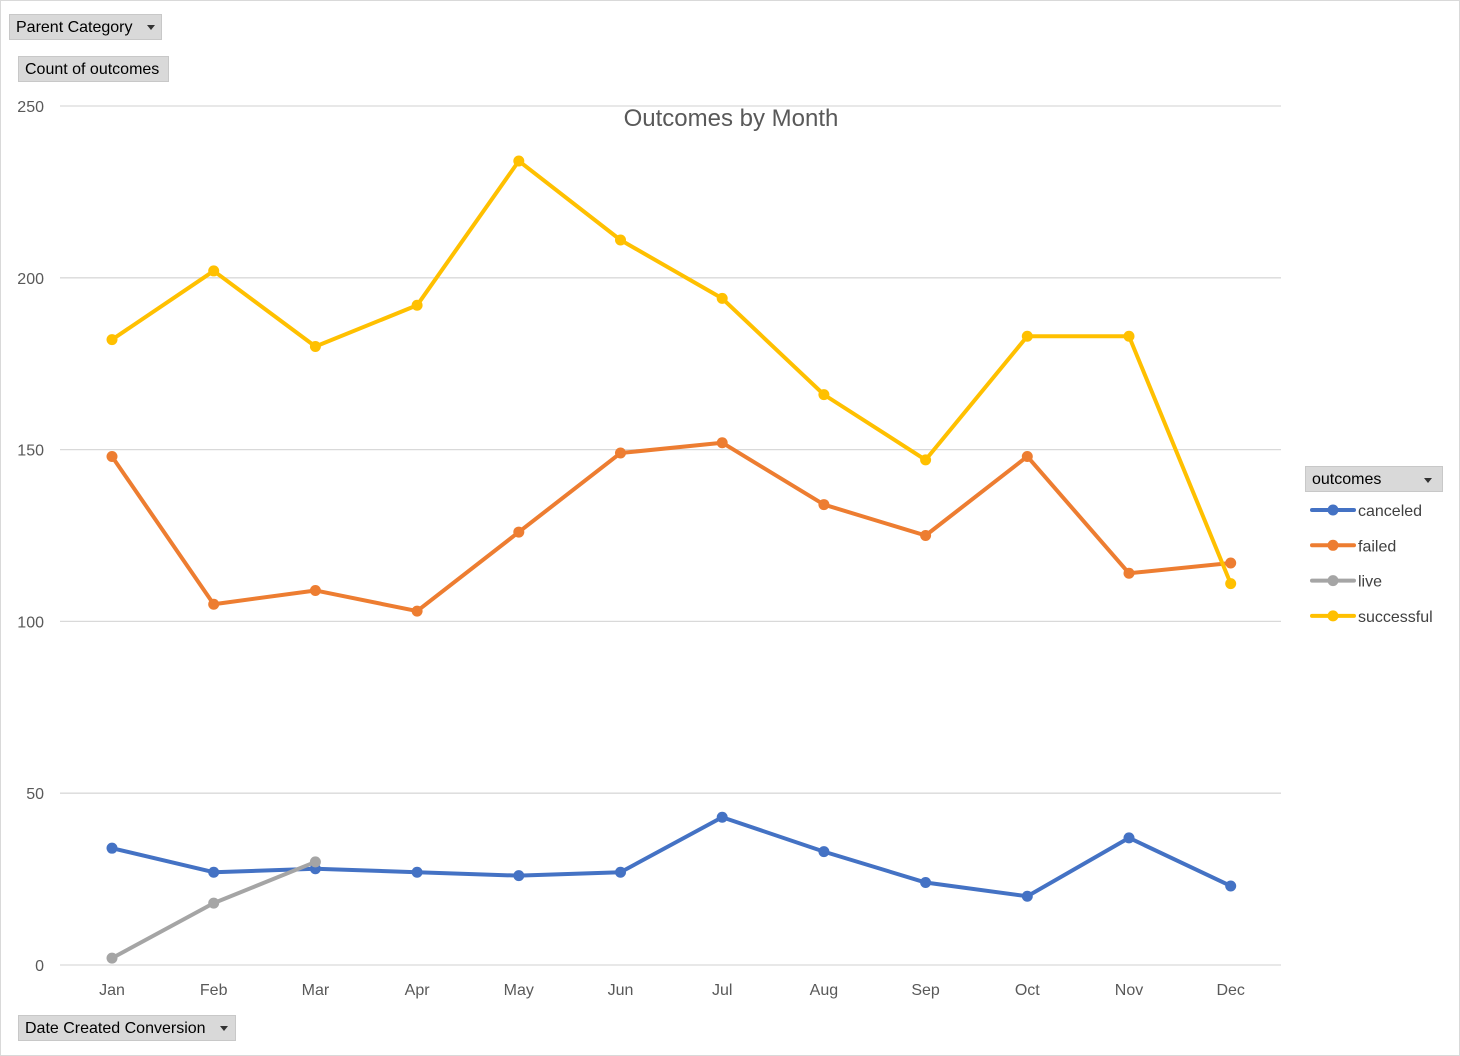  I want to click on date-created-label: Date Created Conversion, so click(115, 1028).